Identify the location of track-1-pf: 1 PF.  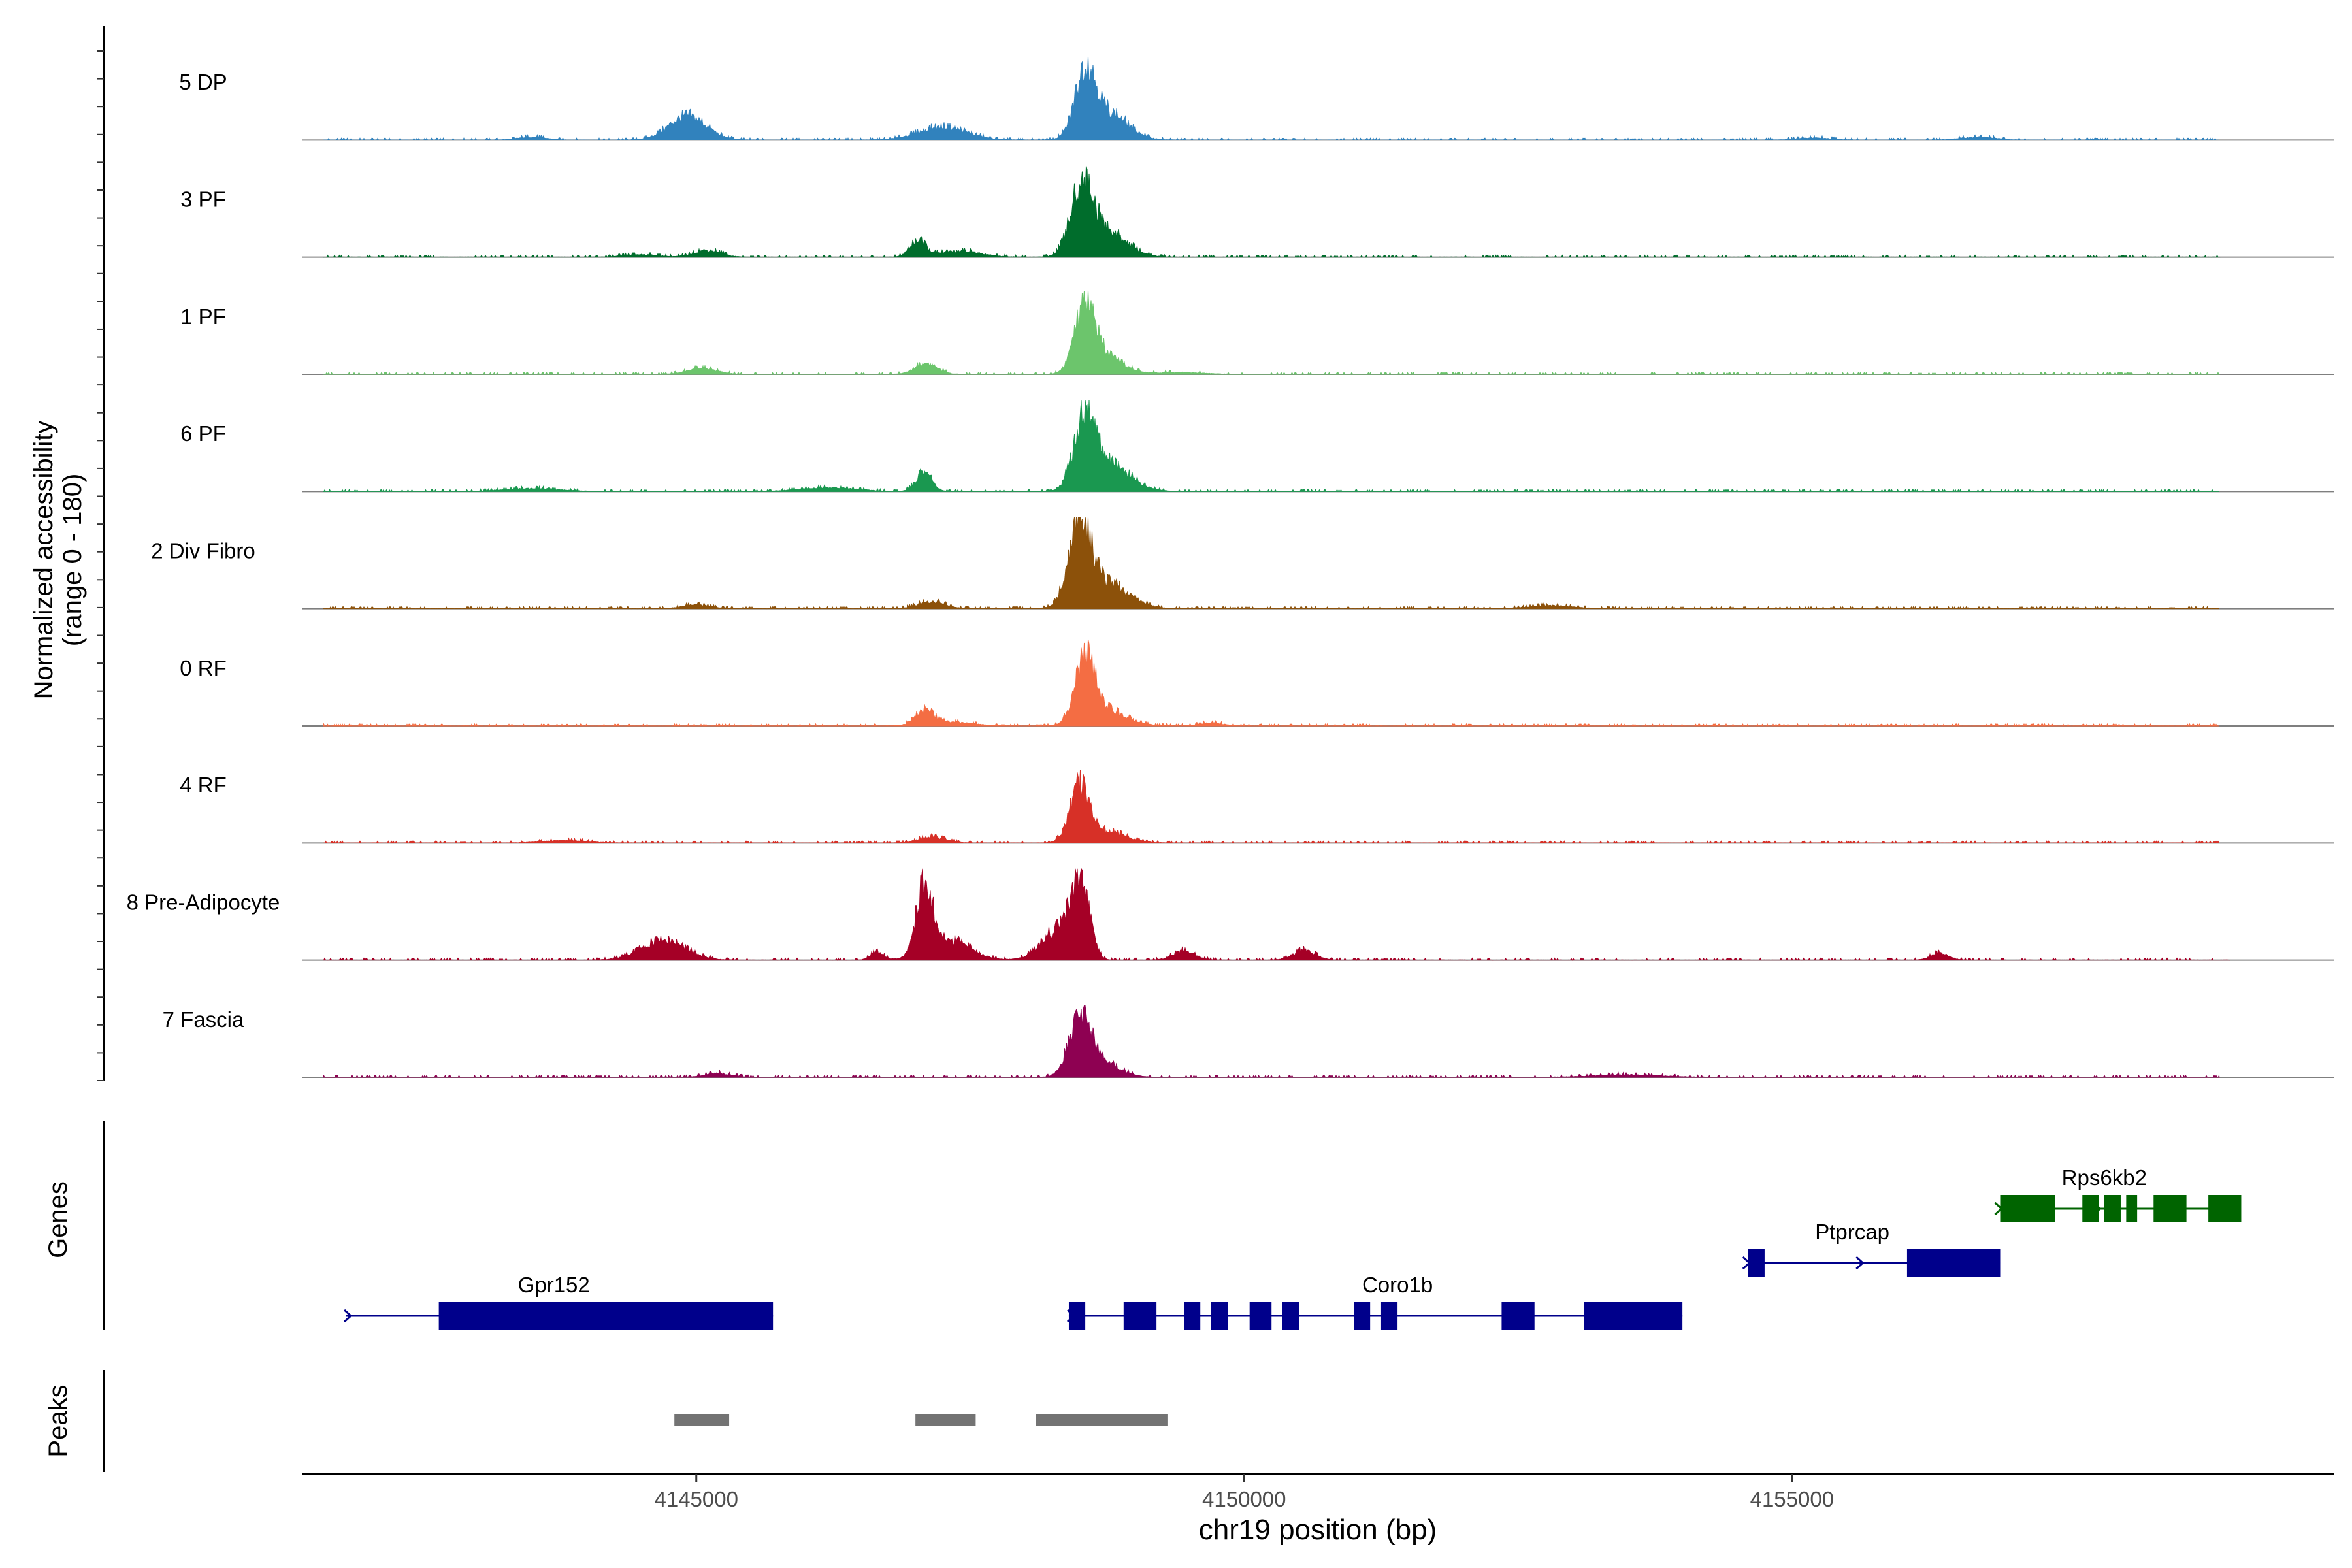
(1257, 333).